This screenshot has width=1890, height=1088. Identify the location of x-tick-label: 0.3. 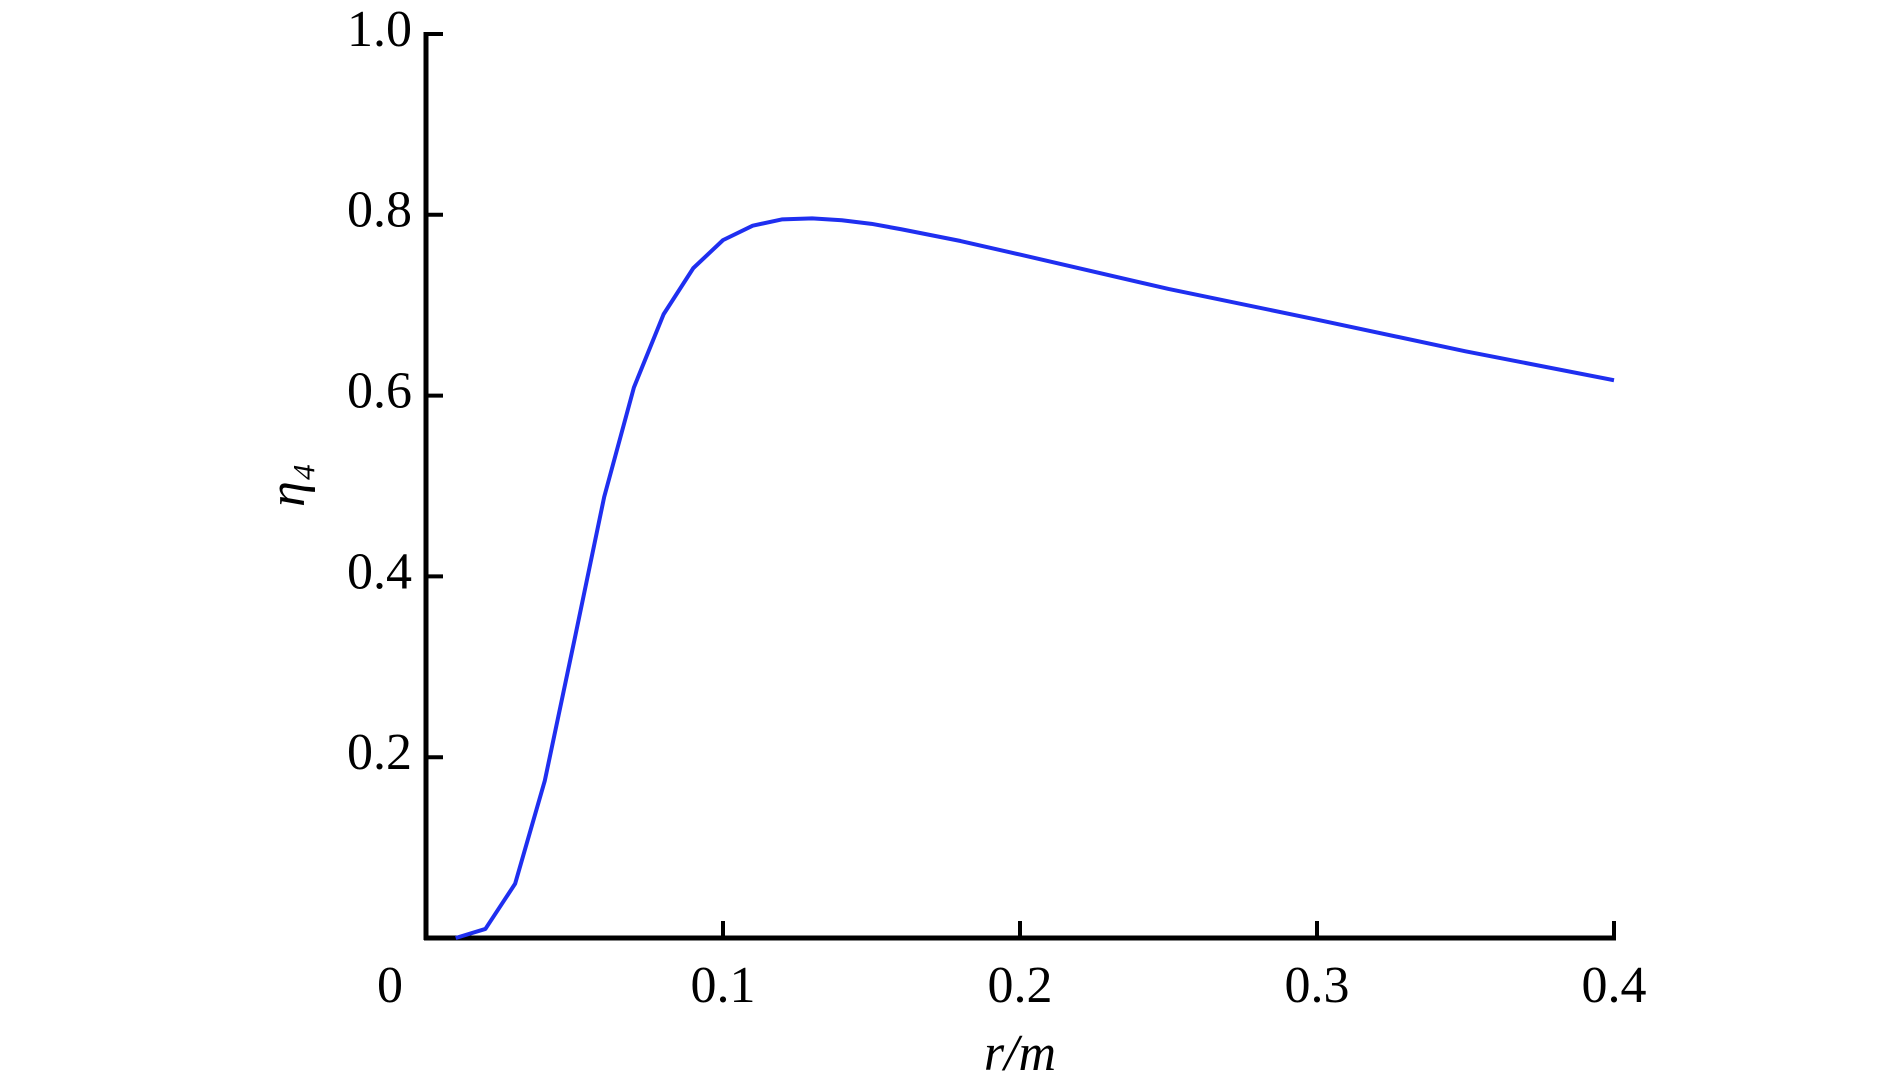
(1317, 985).